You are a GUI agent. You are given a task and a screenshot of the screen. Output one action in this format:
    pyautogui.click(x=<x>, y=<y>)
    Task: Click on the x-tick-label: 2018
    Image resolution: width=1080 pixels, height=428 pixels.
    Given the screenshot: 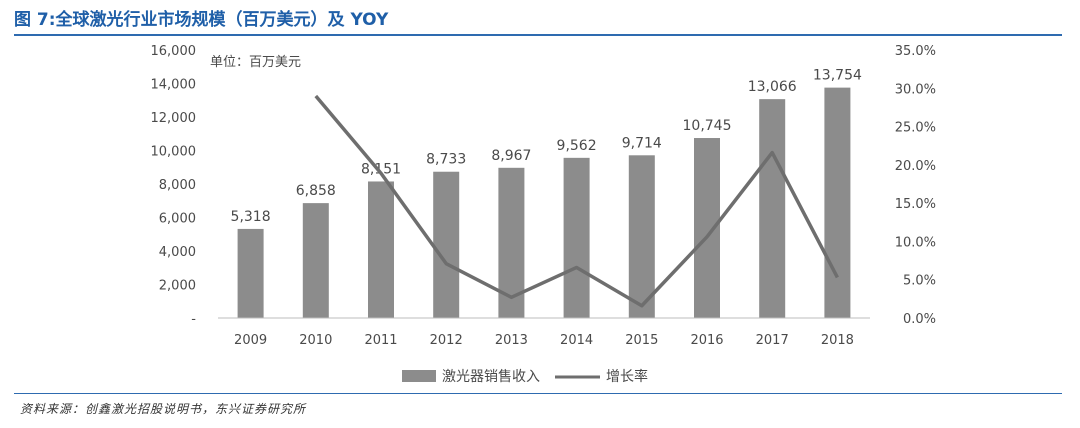 What is the action you would take?
    pyautogui.click(x=837, y=340)
    